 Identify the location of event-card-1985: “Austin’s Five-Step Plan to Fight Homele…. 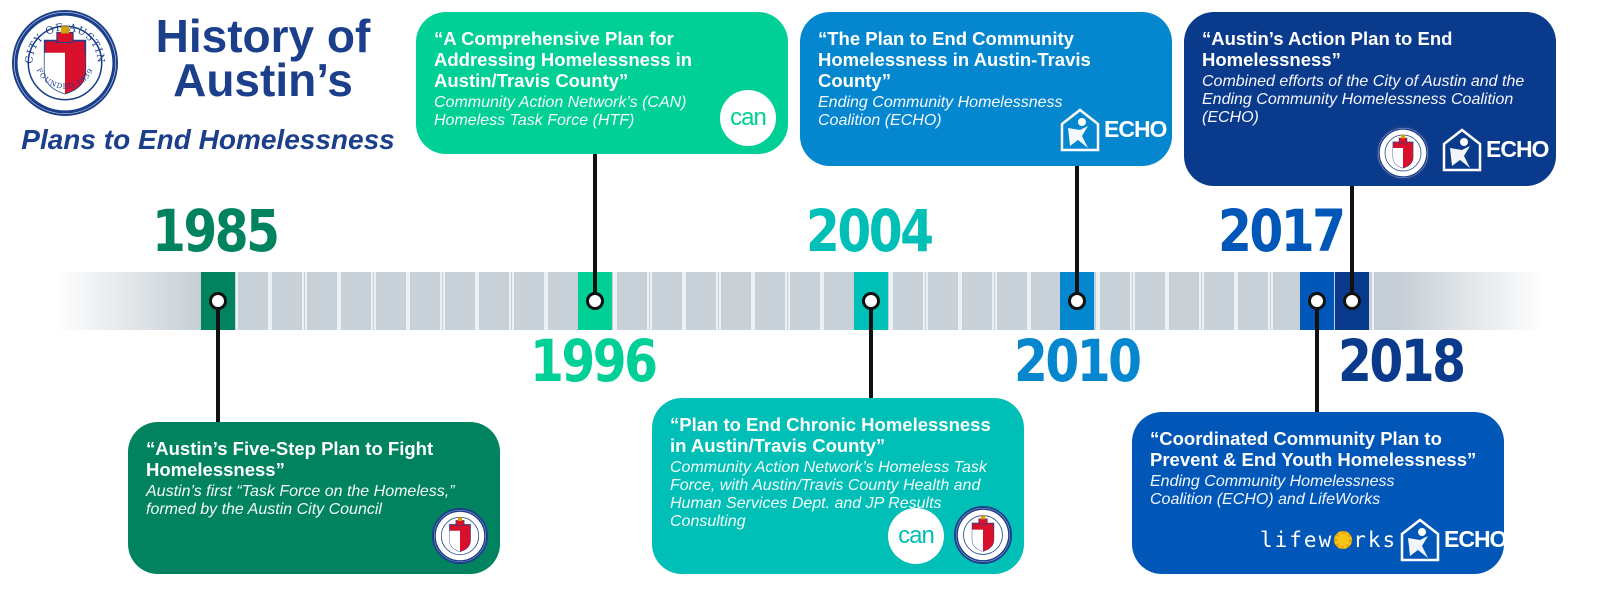
(314, 498).